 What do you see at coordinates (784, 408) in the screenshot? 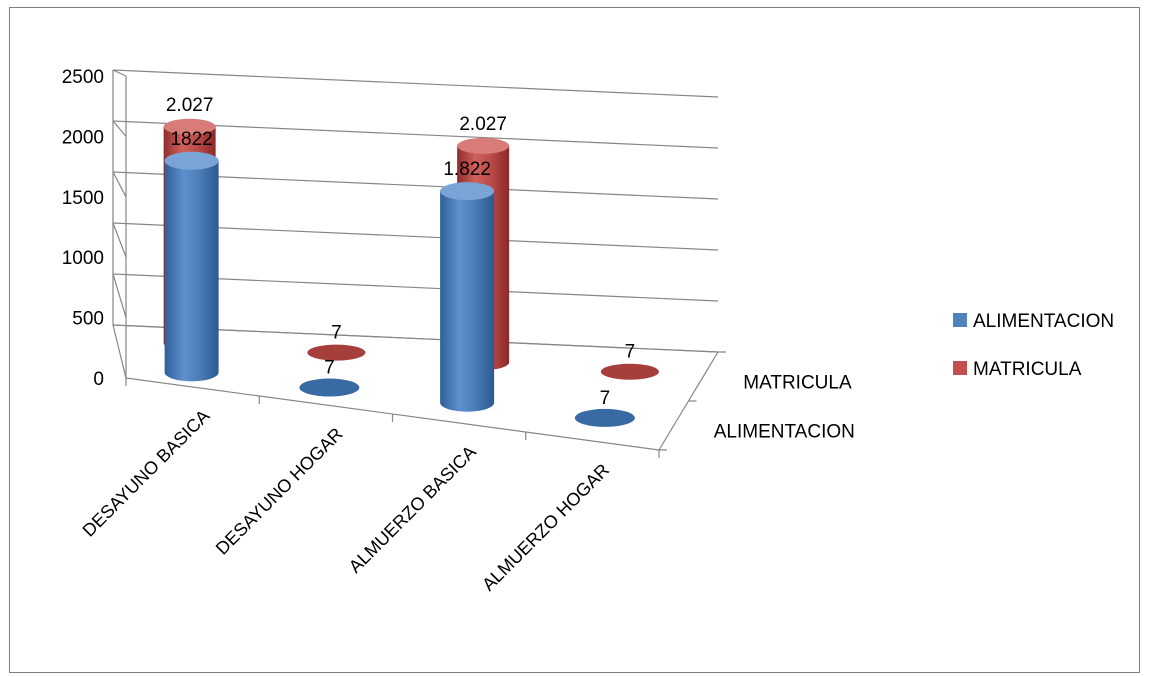
I see `depth-axis-labels: MATRICULA ALIMENTACION` at bounding box center [784, 408].